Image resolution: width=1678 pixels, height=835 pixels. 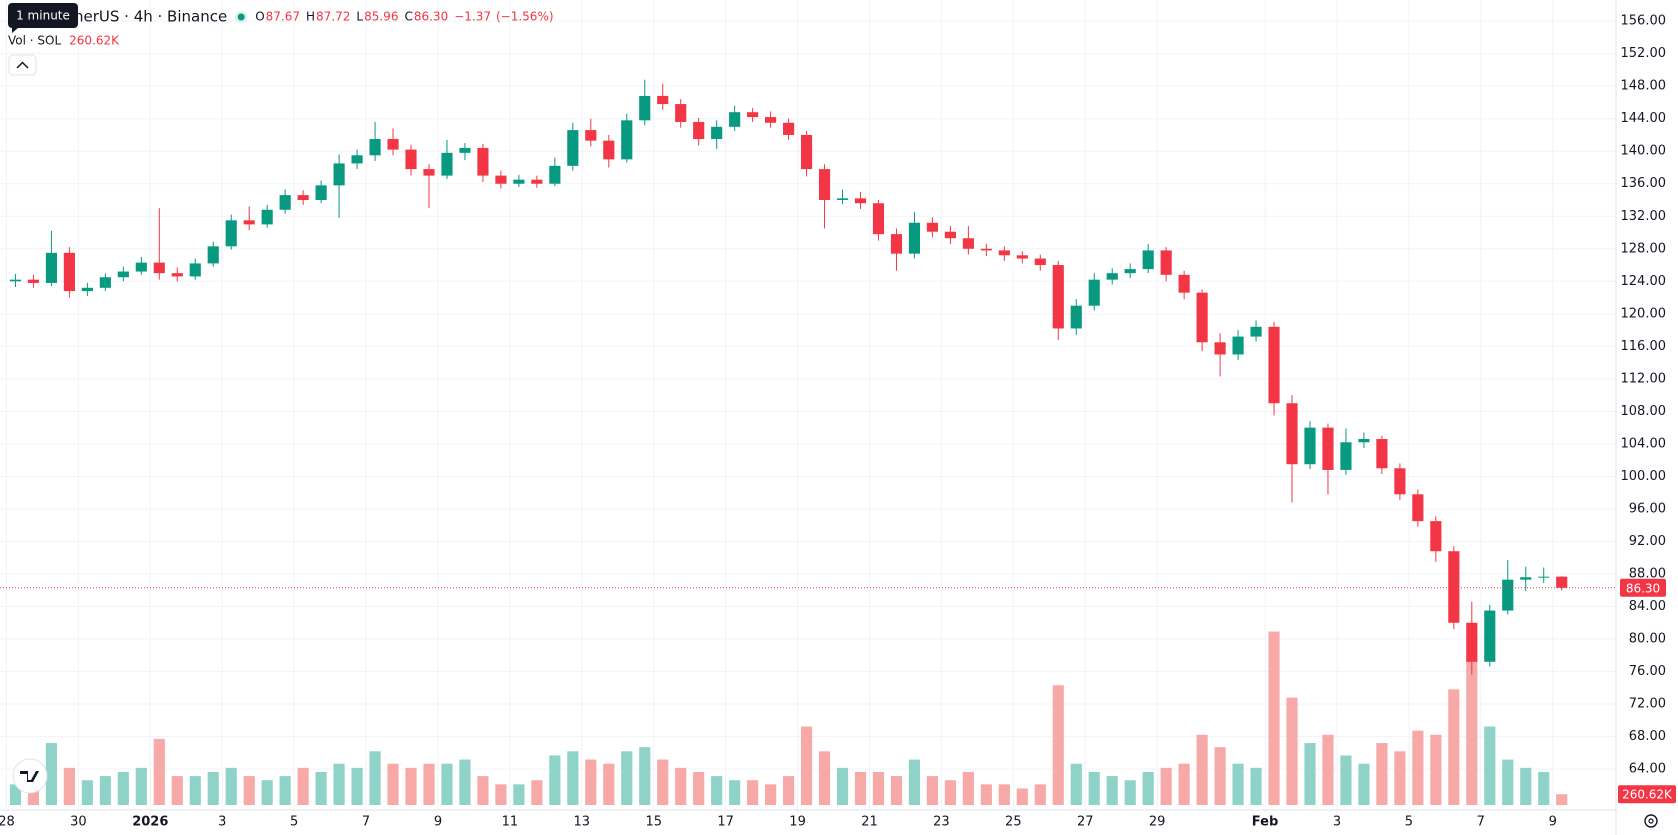 I want to click on y-tick-label: 156.00, so click(x=1644, y=21).